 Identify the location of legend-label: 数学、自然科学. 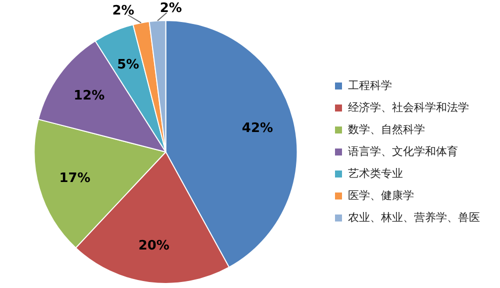
(386, 129).